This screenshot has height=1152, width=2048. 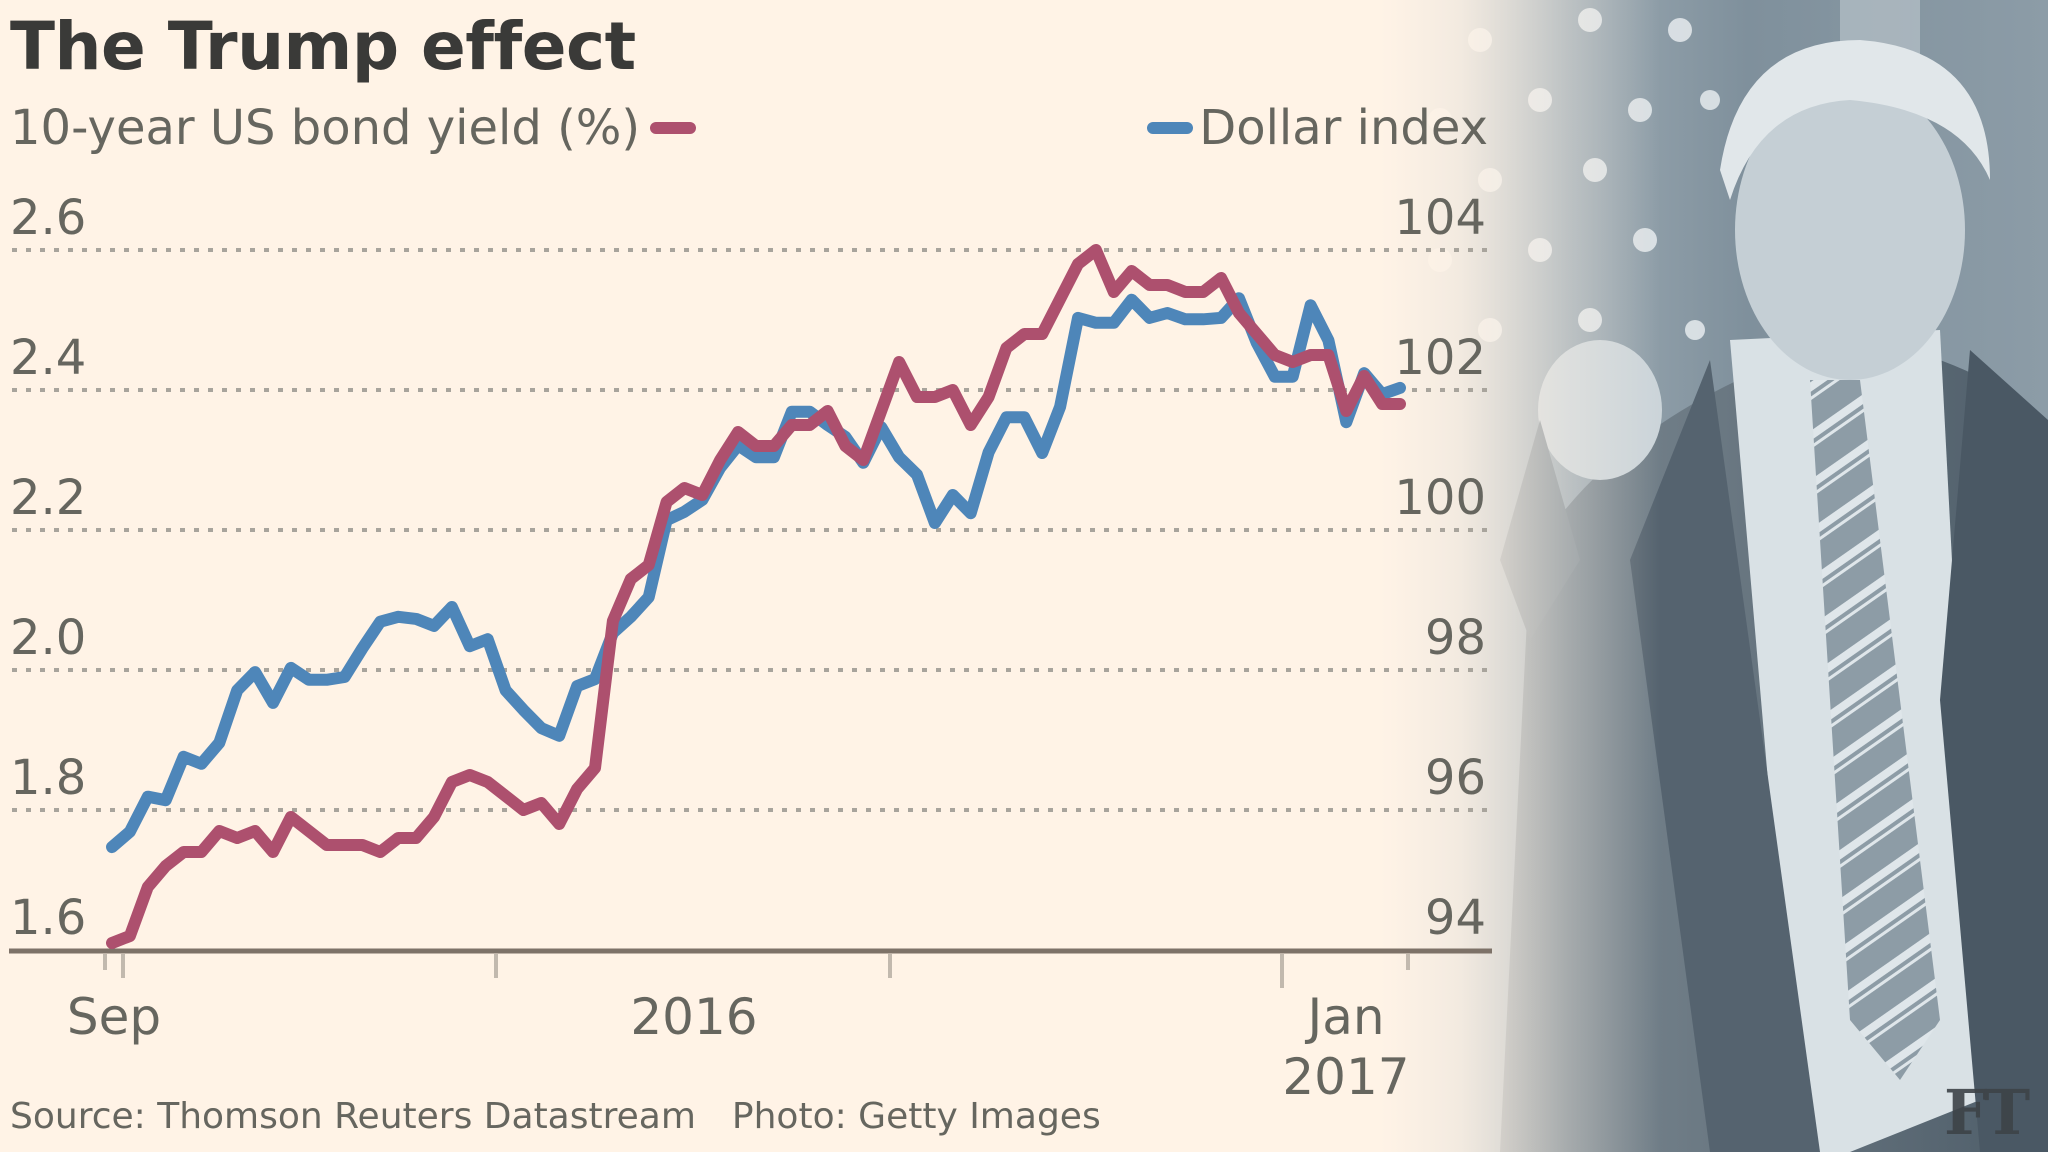 I want to click on left-axis-labels: 1.6 1.8 2.0 2.2 2.4 2.6, so click(x=48, y=568).